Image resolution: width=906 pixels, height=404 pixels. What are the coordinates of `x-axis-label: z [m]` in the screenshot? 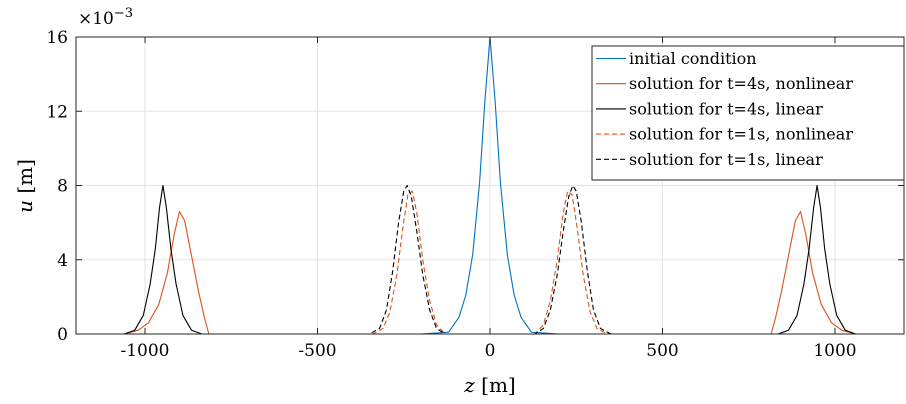 It's located at (489, 385).